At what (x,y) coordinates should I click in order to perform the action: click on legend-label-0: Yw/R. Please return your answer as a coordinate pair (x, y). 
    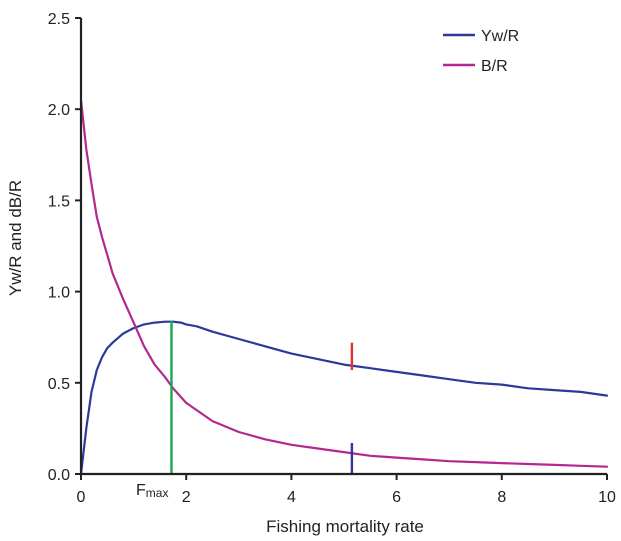
    Looking at the image, I should click on (500, 36).